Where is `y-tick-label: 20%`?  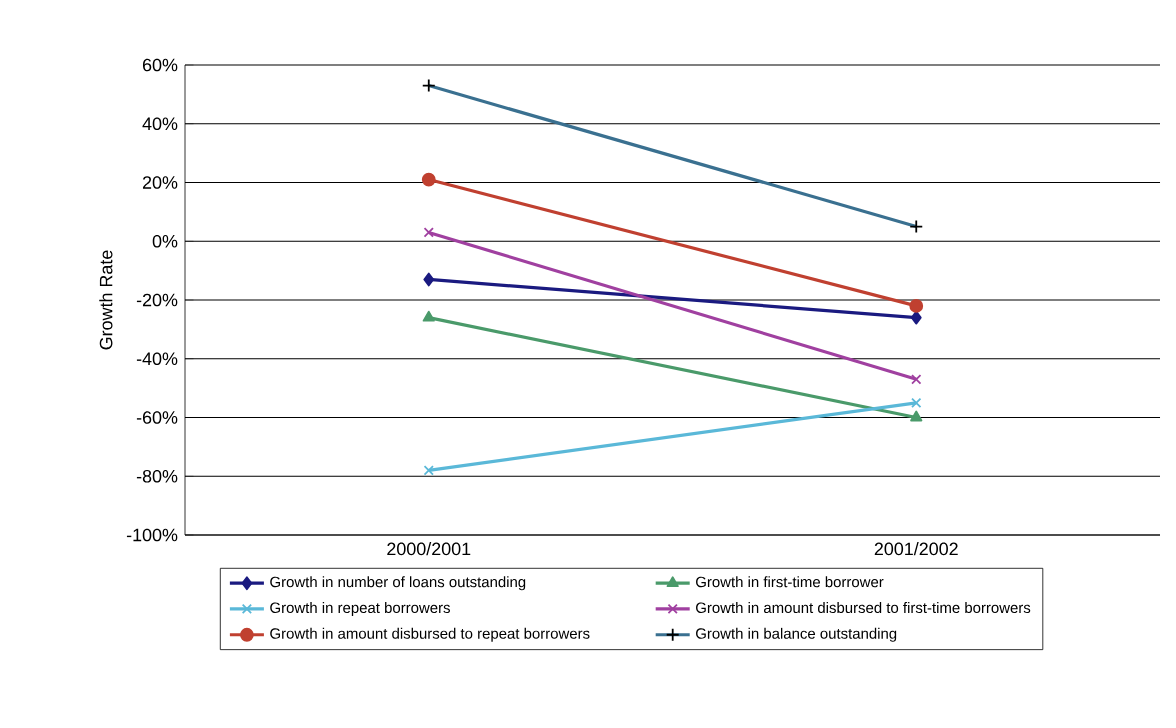 y-tick-label: 20% is located at coordinates (160, 182).